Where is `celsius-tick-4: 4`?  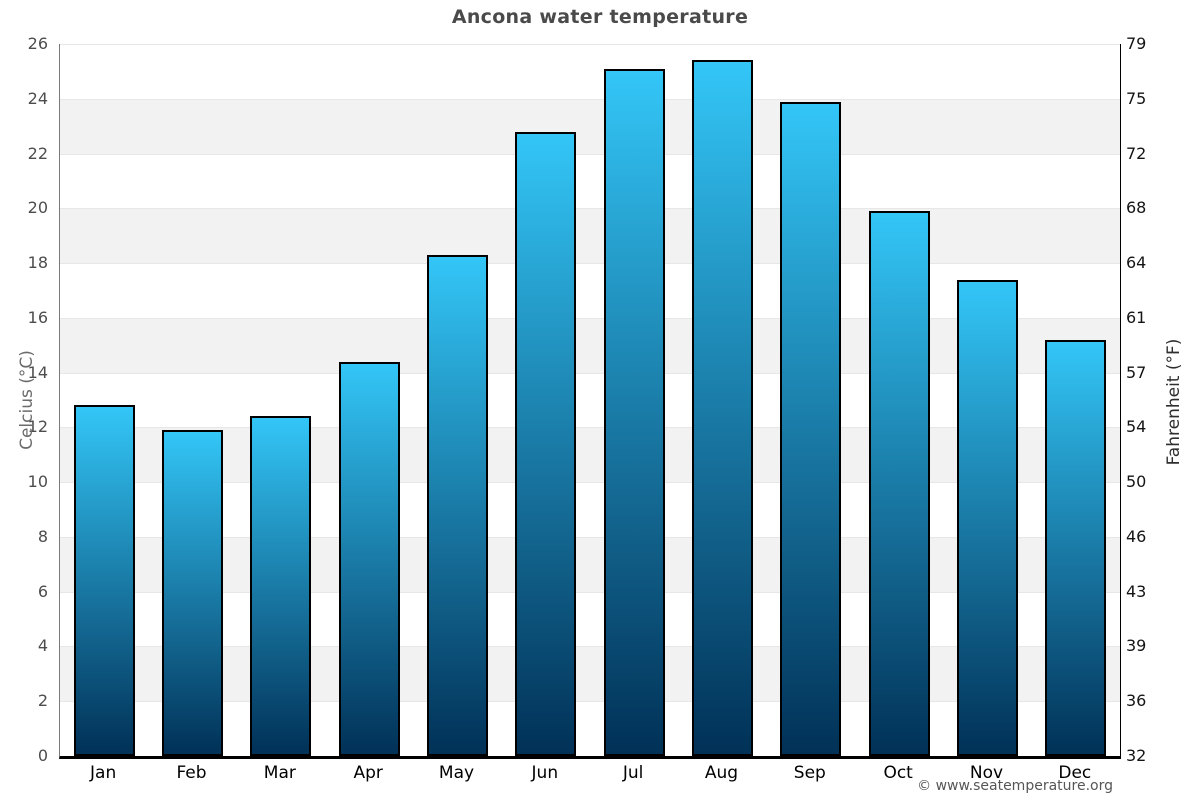 celsius-tick-4: 4 is located at coordinates (42, 646).